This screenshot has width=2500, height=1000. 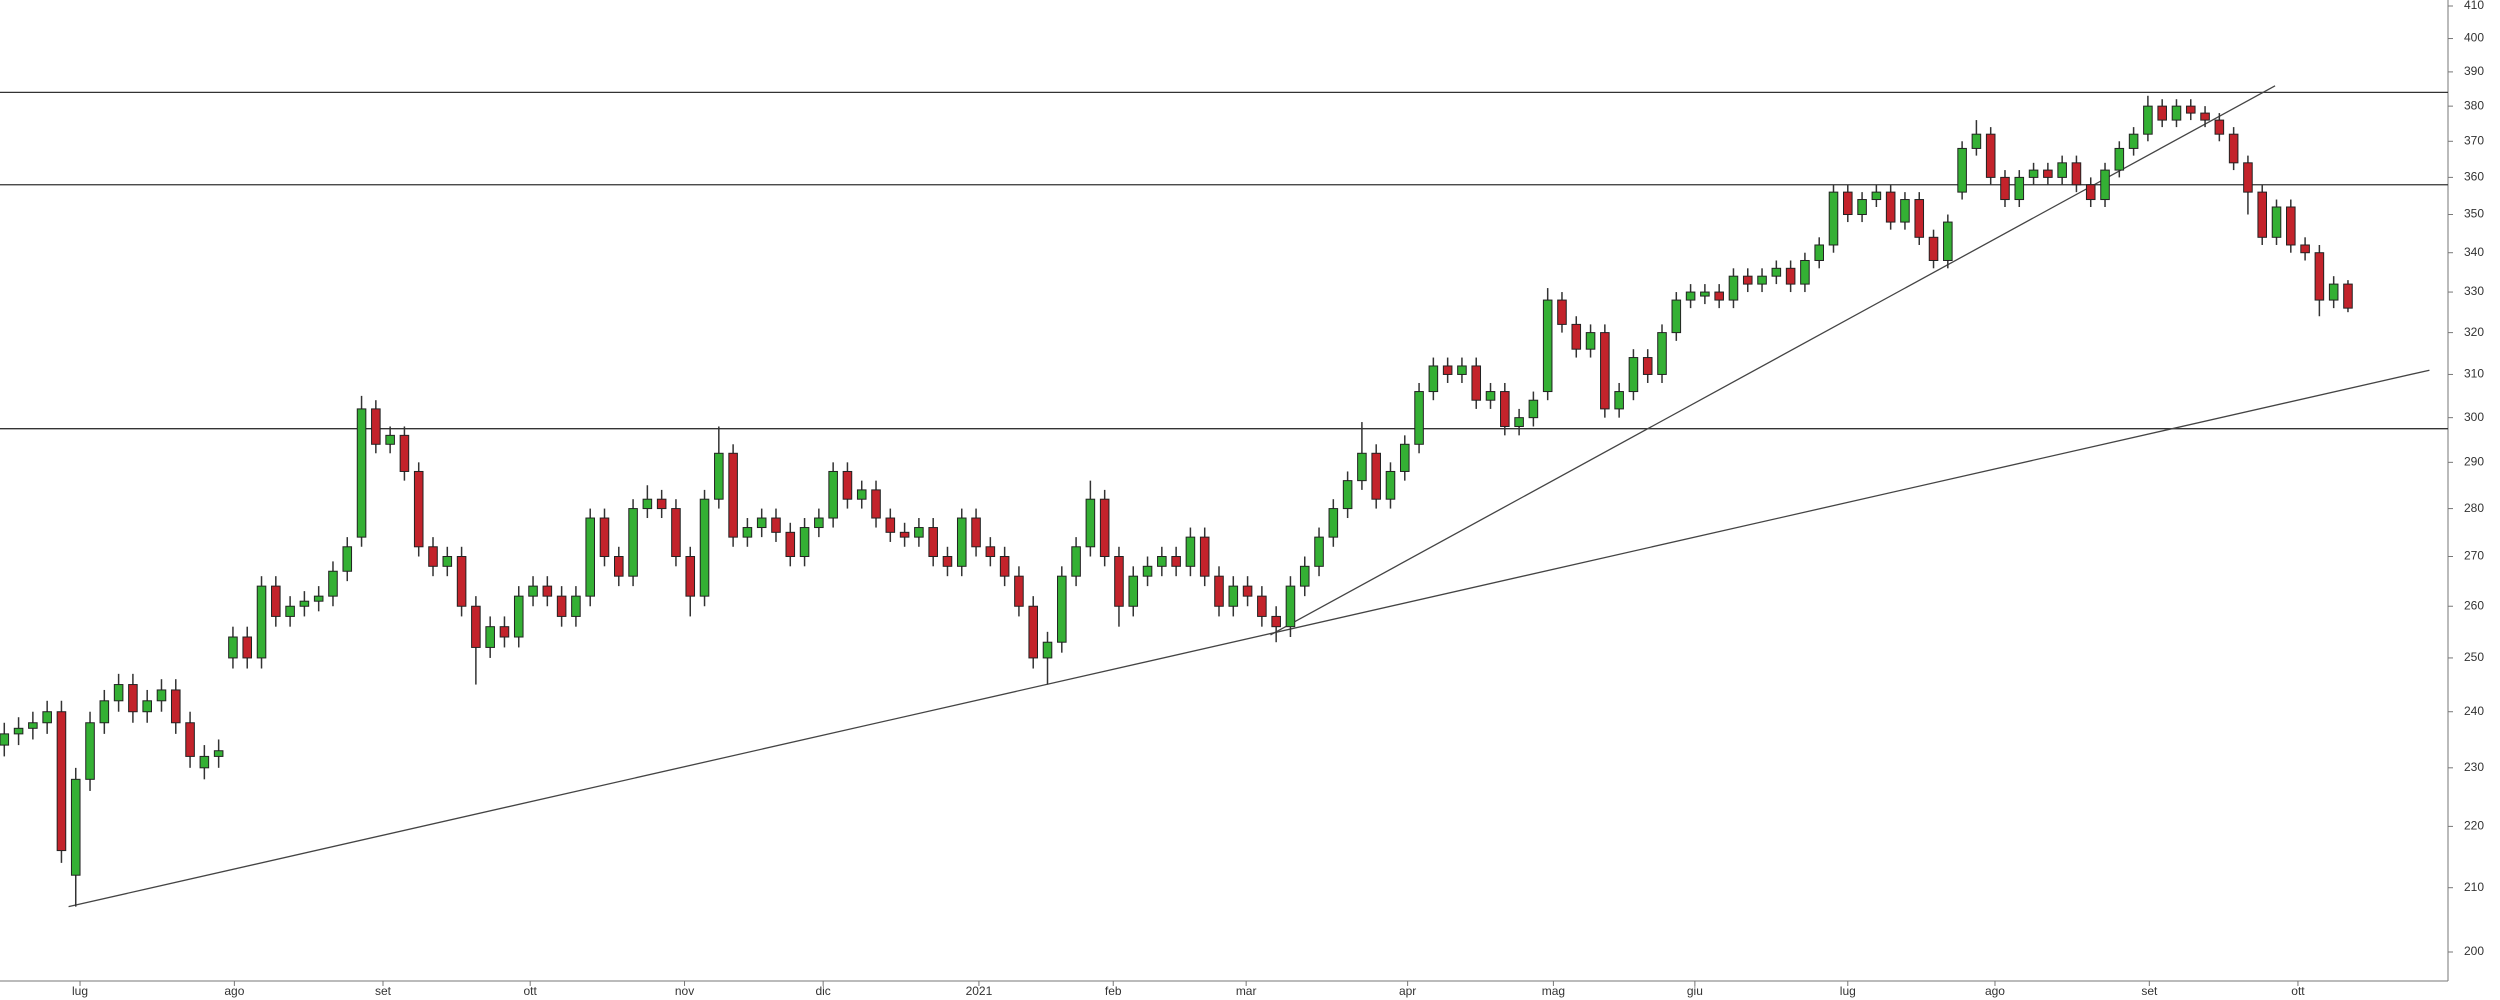 I want to click on y-tick-label: 280, so click(x=2474, y=508).